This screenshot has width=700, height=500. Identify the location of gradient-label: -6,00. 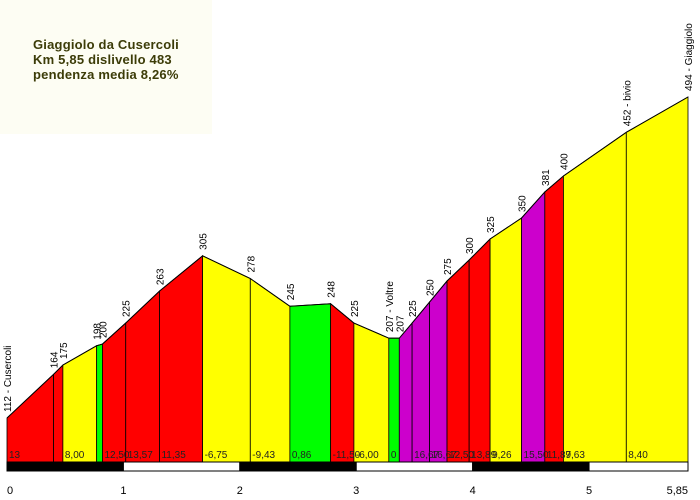
(367, 455).